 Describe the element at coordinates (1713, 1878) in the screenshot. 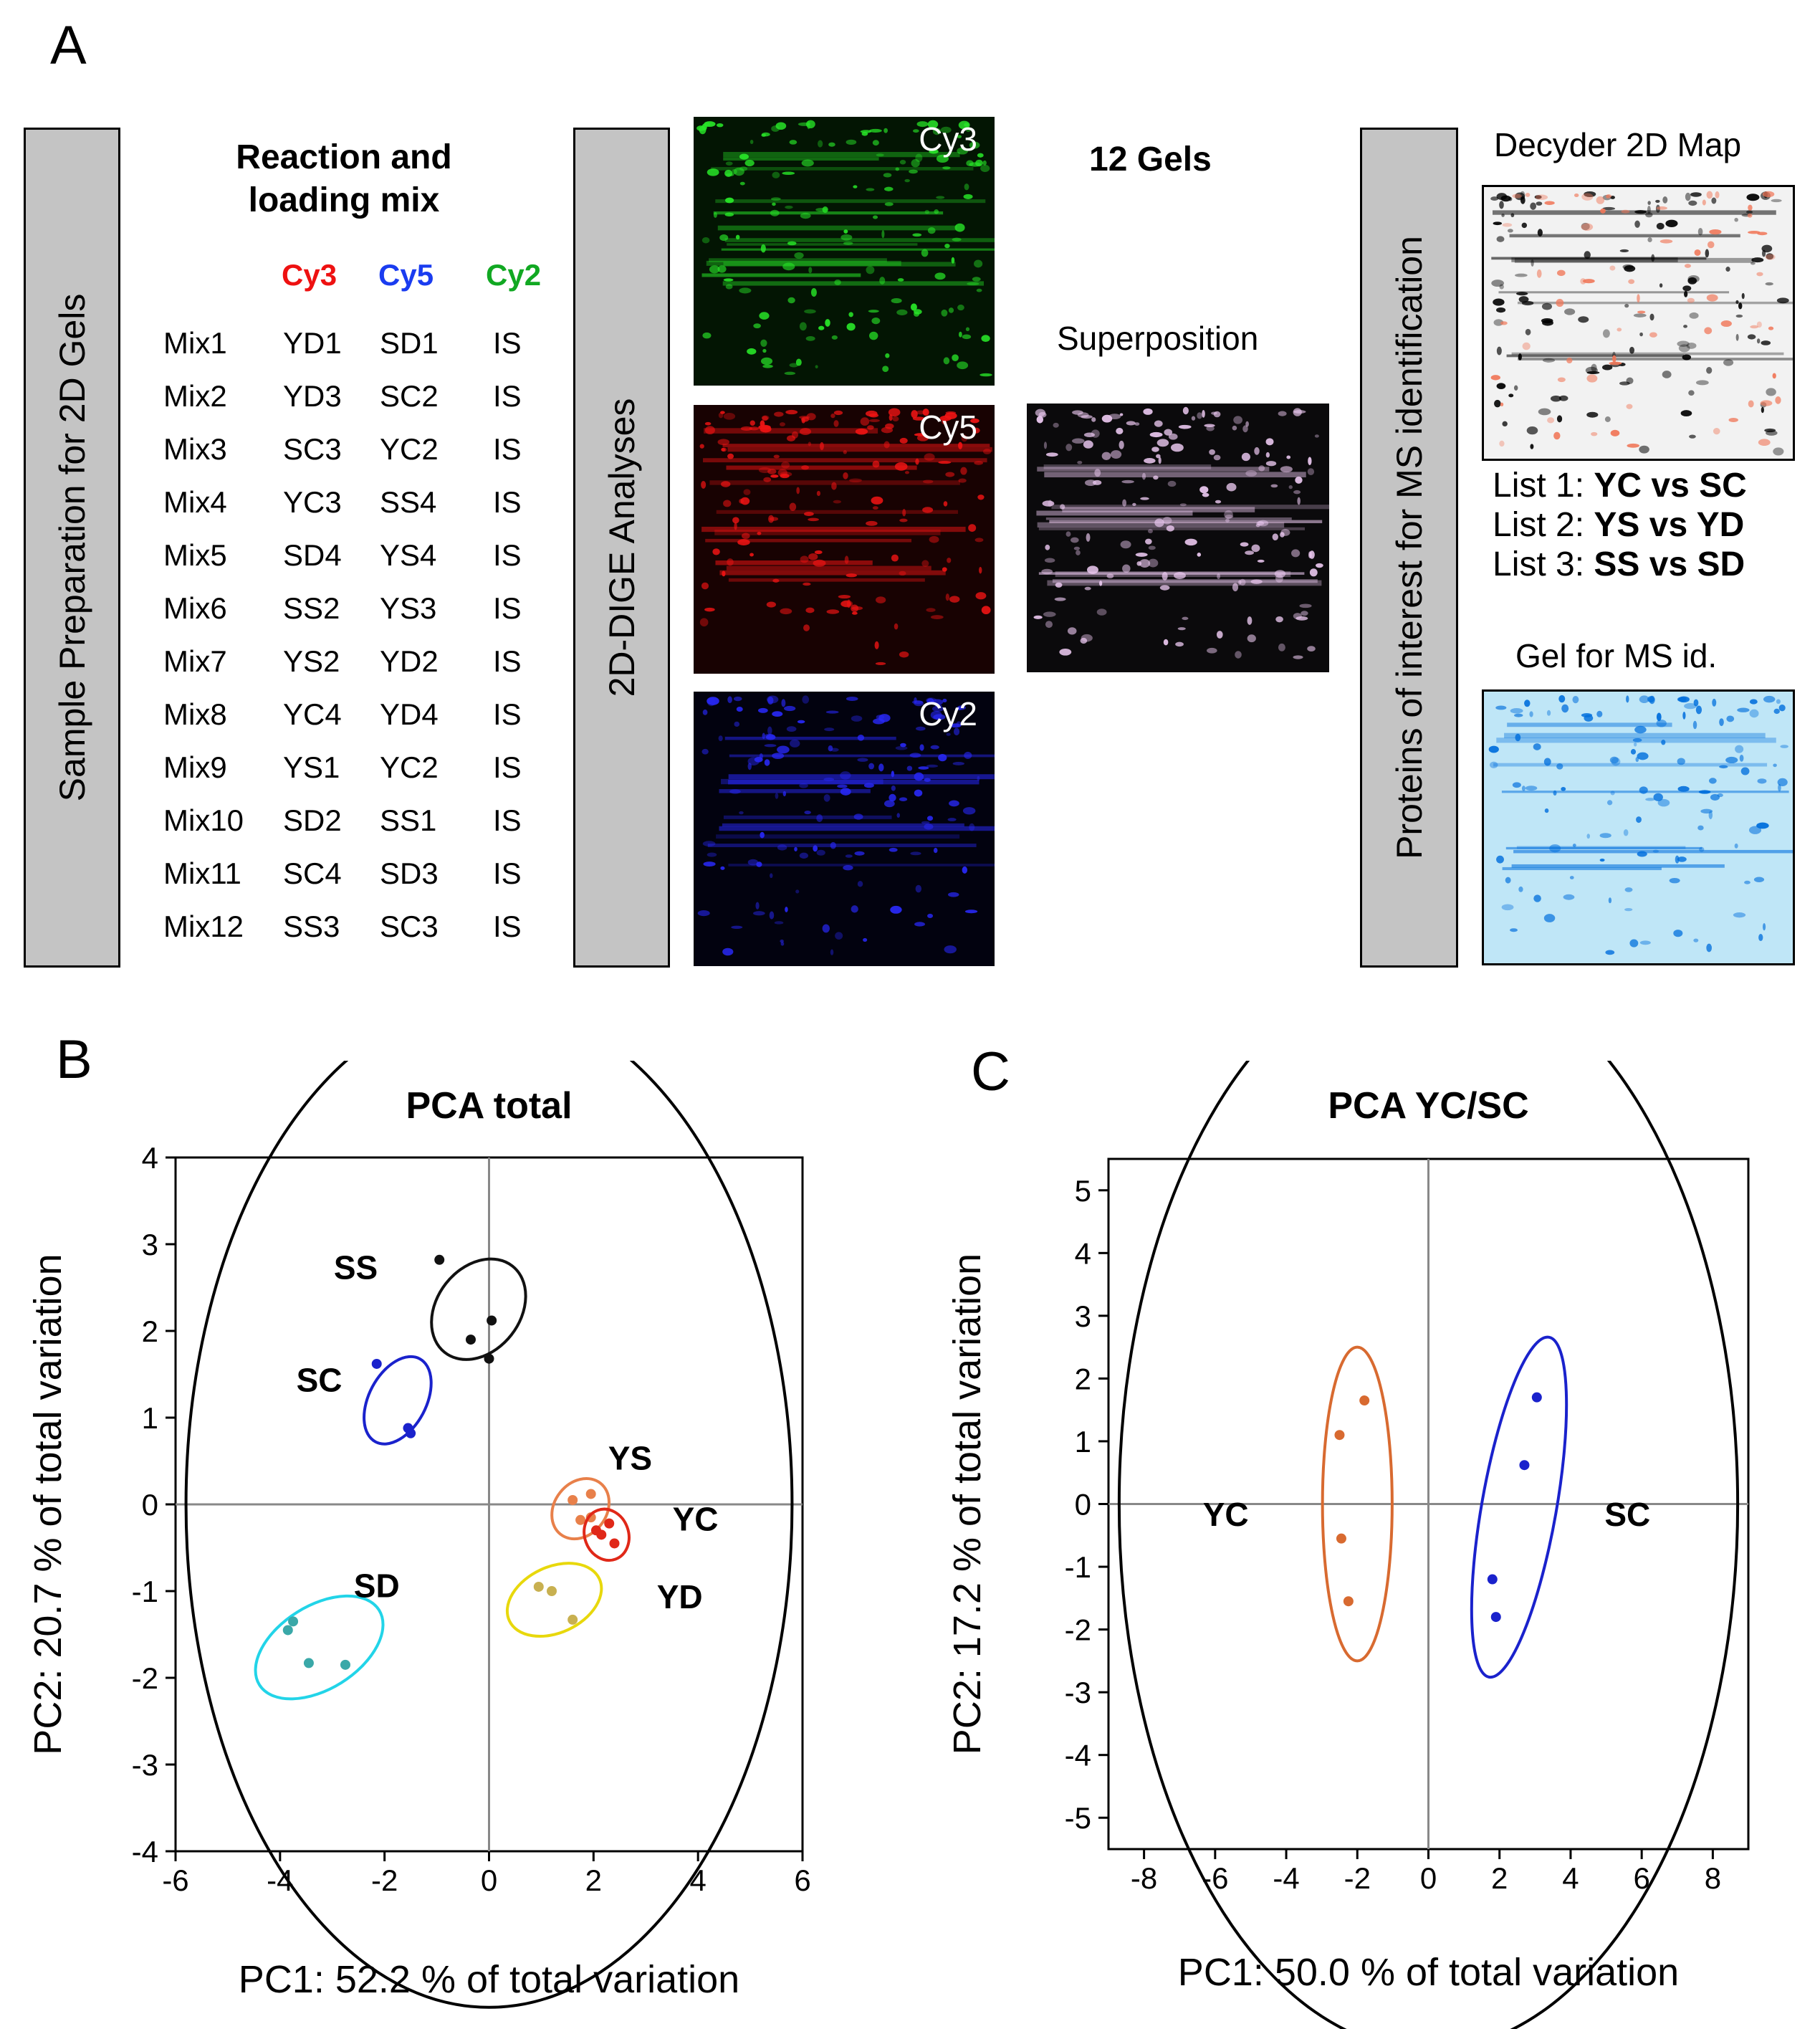

I see `x-tick-label: 8` at that location.